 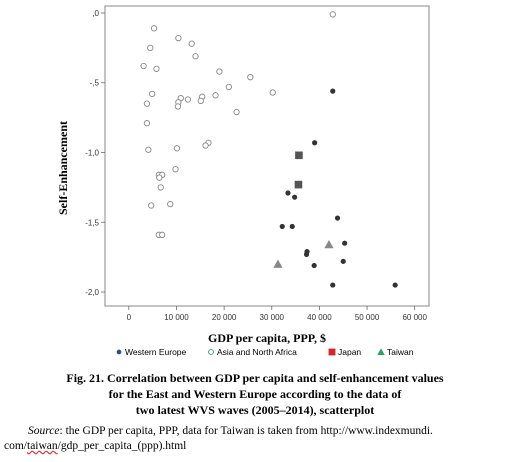 What do you see at coordinates (272, 317) in the screenshot?
I see `x-tick-label: 30 000` at bounding box center [272, 317].